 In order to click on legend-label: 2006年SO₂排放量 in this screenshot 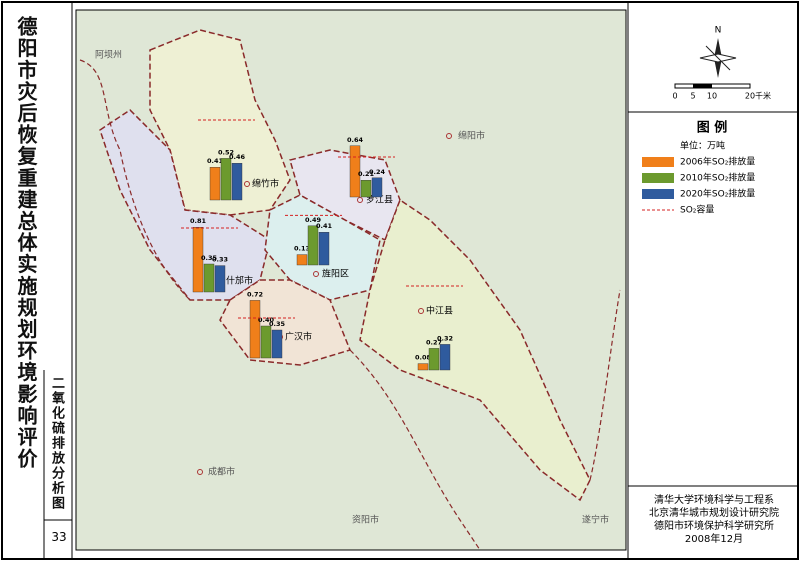, I will do `click(717, 162)`.